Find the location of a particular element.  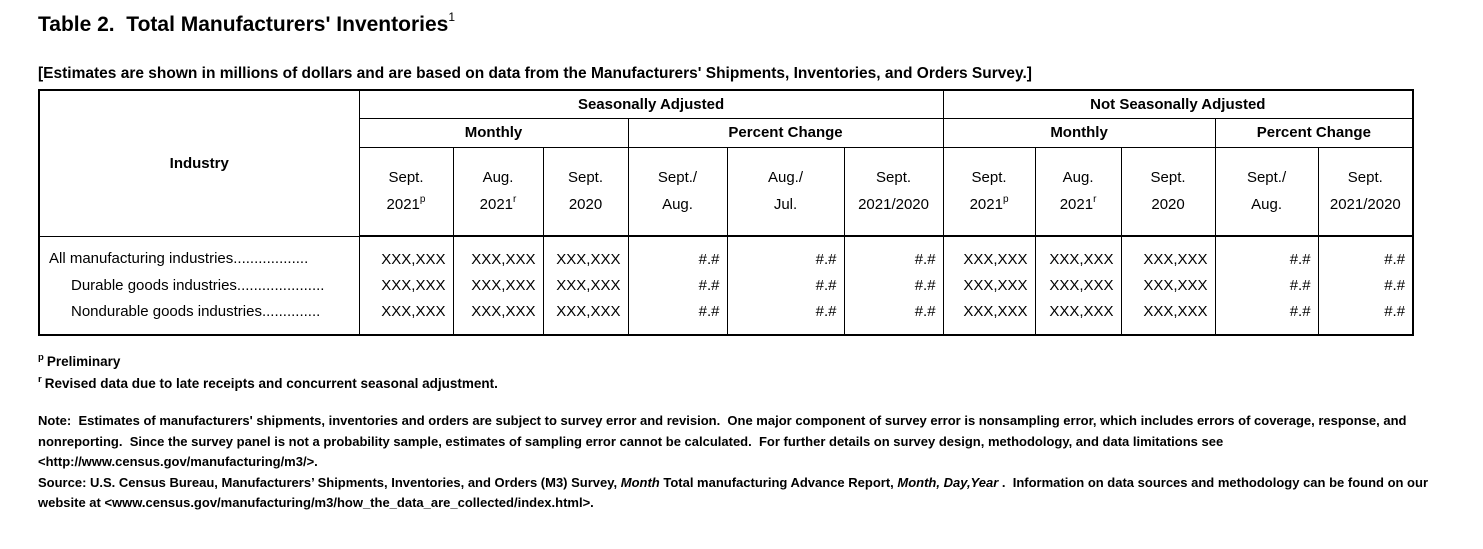

column-header-nsa-aug-2021: Aug. 2021r is located at coordinates (1078, 191).